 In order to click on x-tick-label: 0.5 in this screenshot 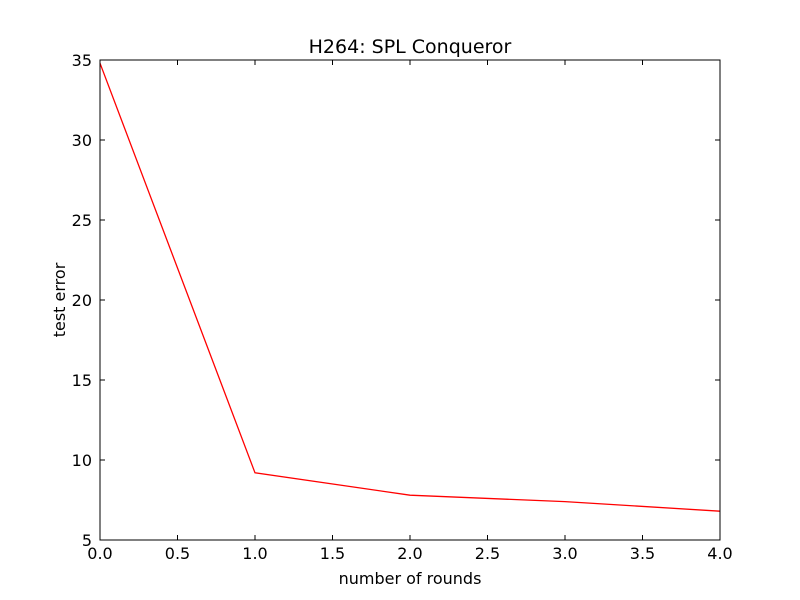, I will do `click(177, 553)`.